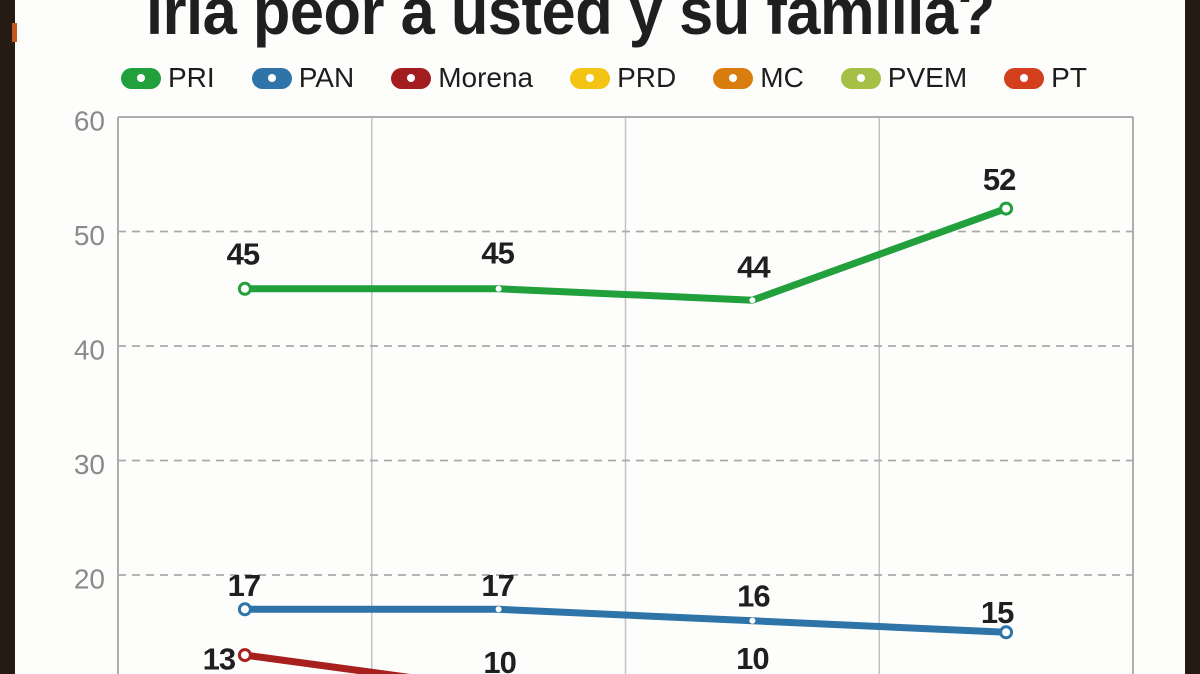 This screenshot has height=674, width=1200. What do you see at coordinates (782, 77) in the screenshot?
I see `legend-label: MC` at bounding box center [782, 77].